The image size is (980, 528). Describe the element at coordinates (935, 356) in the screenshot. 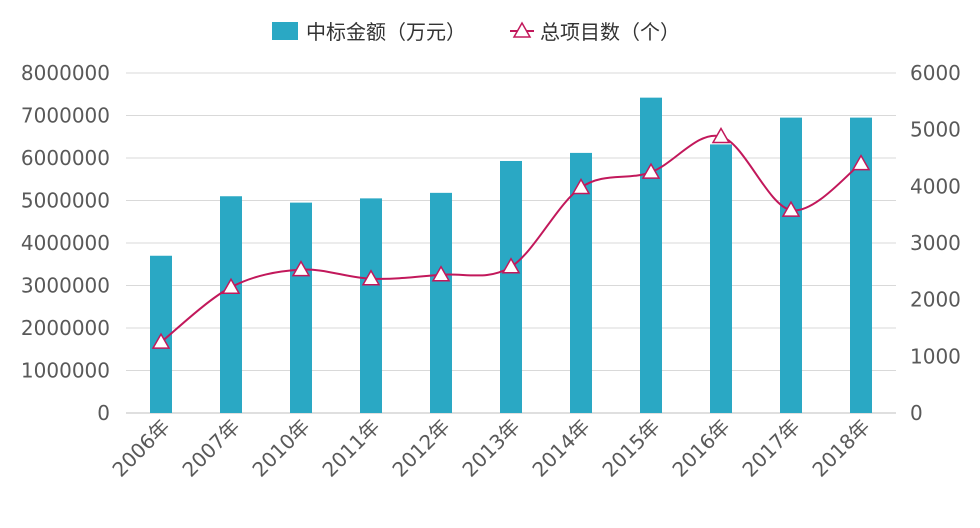

I see `y-right-tick-label: 1000` at that location.